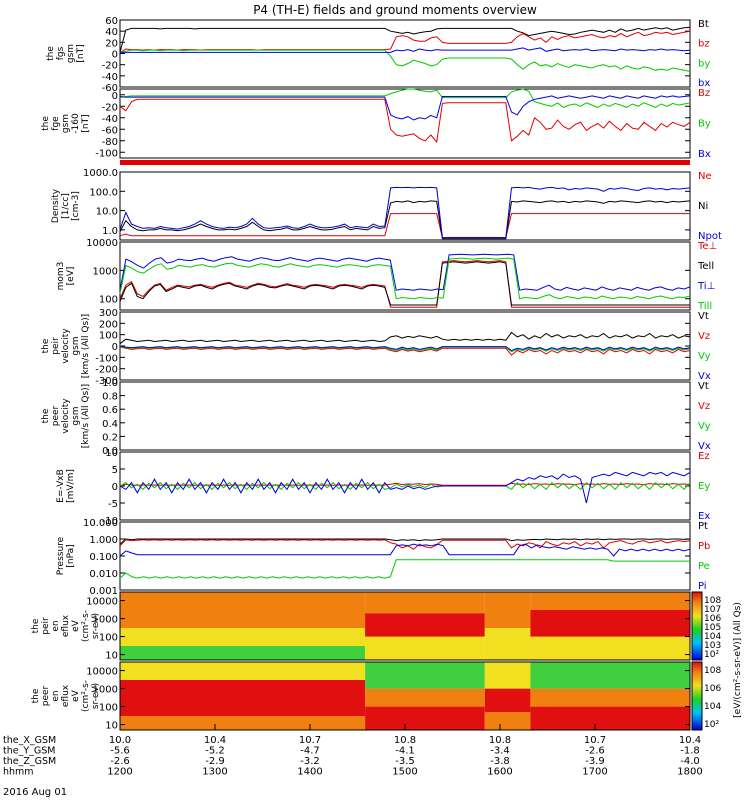 The width and height of the screenshot is (750, 800). What do you see at coordinates (690, 751) in the screenshot?
I see `x-tick-label: -1.8` at bounding box center [690, 751].